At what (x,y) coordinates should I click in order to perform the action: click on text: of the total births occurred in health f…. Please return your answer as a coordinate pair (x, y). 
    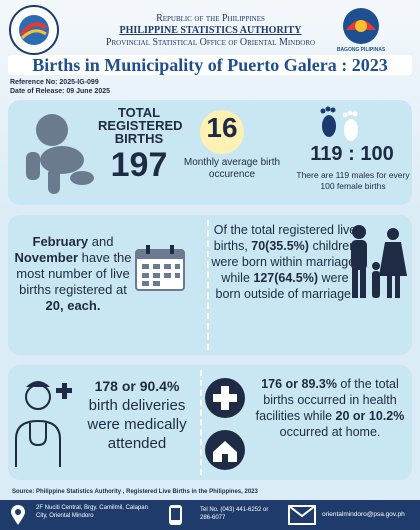
    Looking at the image, I should click on (327, 400).